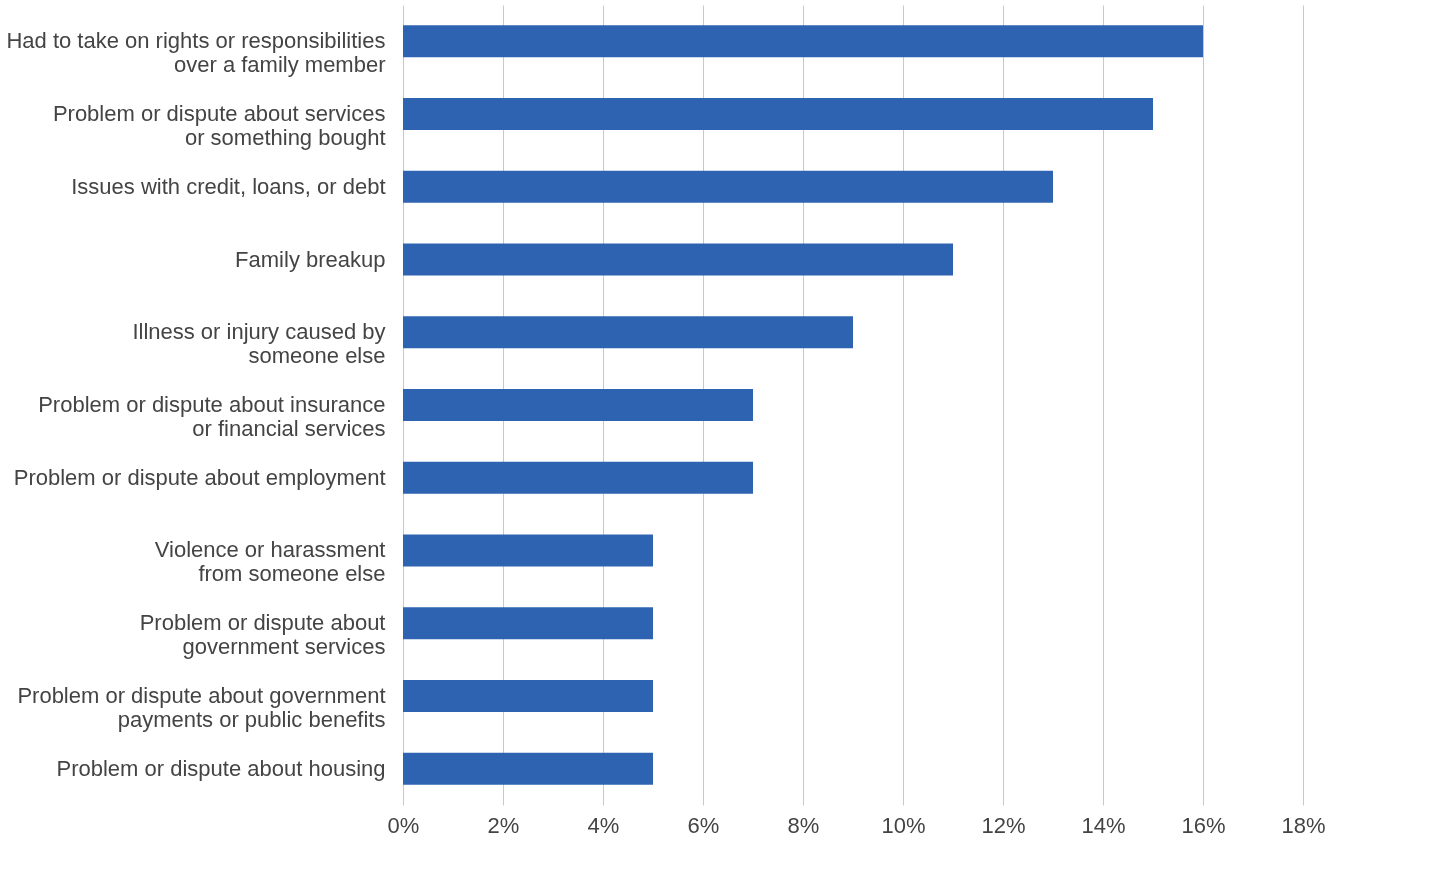 This screenshot has height=896, width=1433. What do you see at coordinates (221, 768) in the screenshot?
I see `y-tick-label: Problem or dispute about housing` at bounding box center [221, 768].